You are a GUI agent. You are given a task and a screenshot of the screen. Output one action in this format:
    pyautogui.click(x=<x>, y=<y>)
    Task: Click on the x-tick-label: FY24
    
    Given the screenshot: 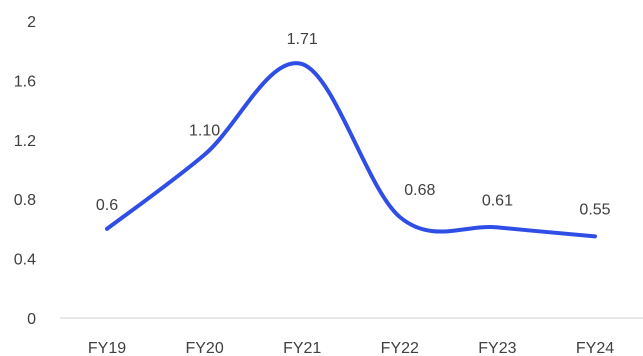 What is the action you would take?
    pyautogui.click(x=595, y=348)
    